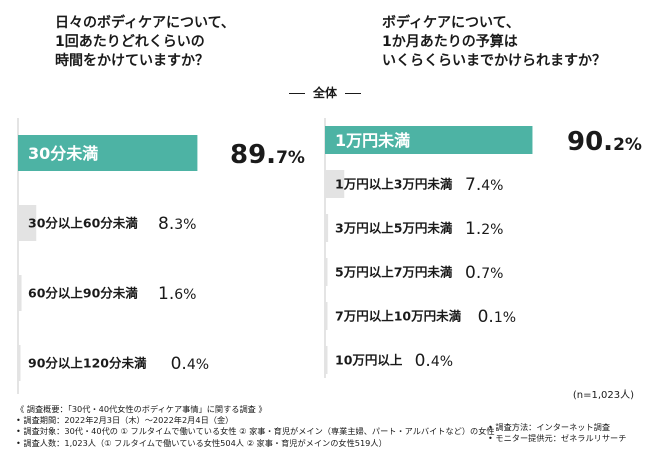  What do you see at coordinates (604, 142) in the screenshot?
I see `budget-value-label-0: 90.2%` at bounding box center [604, 142].